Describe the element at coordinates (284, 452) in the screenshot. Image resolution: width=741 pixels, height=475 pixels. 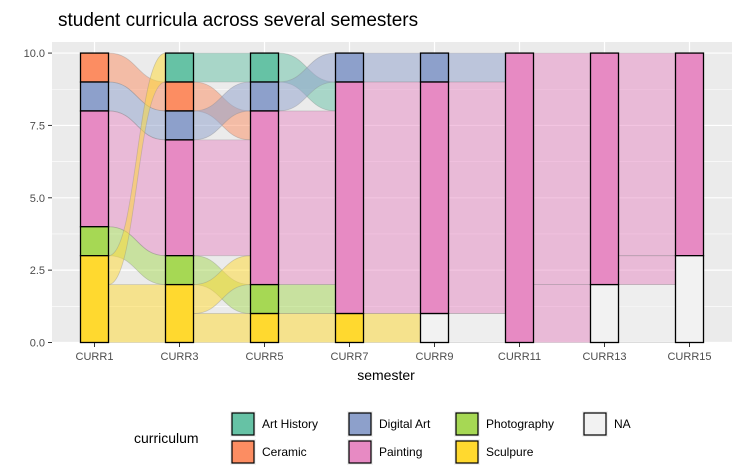
I see `legend-label-ceramic: Ceramic` at that location.